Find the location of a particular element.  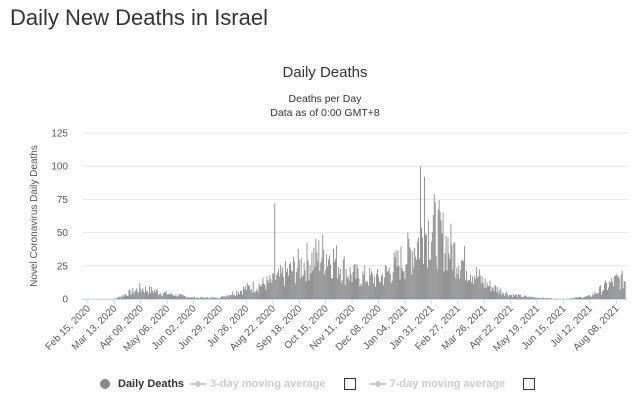

toggle-7-day-checkbox is located at coordinates (529, 384).